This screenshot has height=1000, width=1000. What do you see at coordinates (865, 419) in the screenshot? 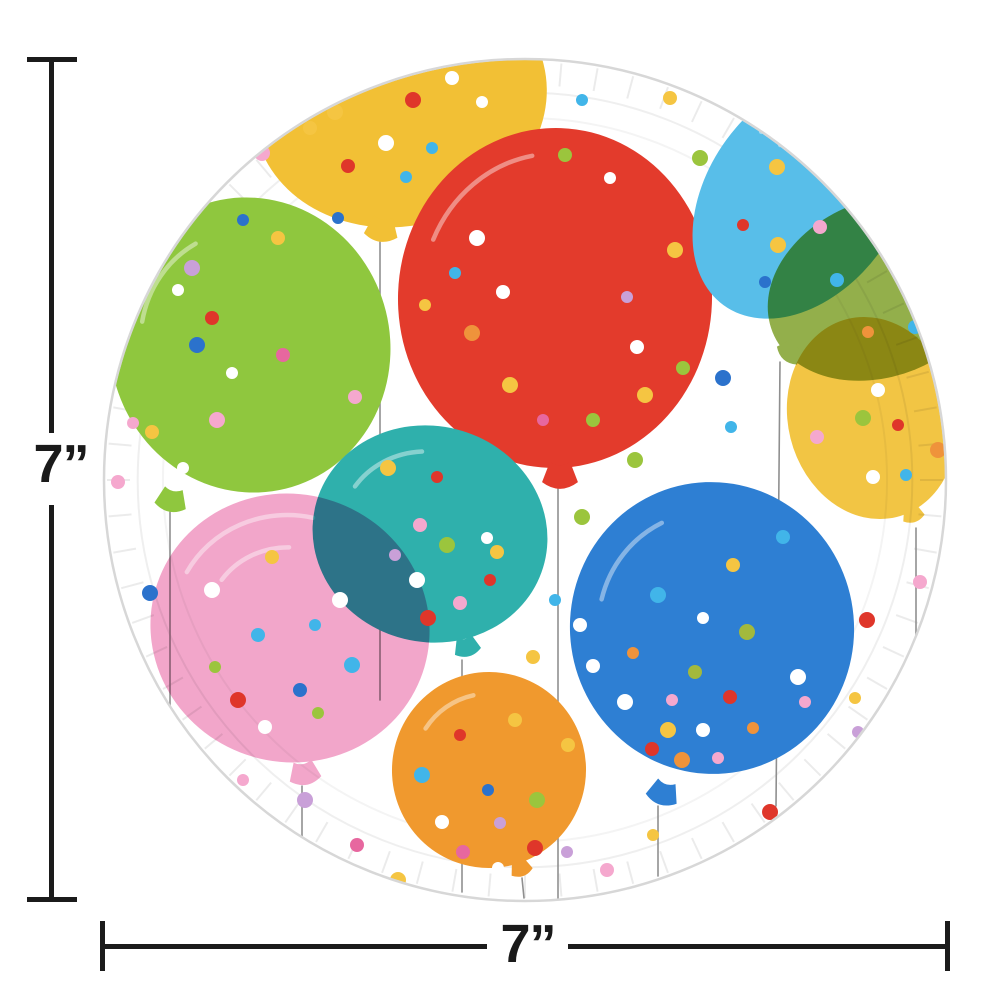
I see `yellow-balloon-right` at bounding box center [865, 419].